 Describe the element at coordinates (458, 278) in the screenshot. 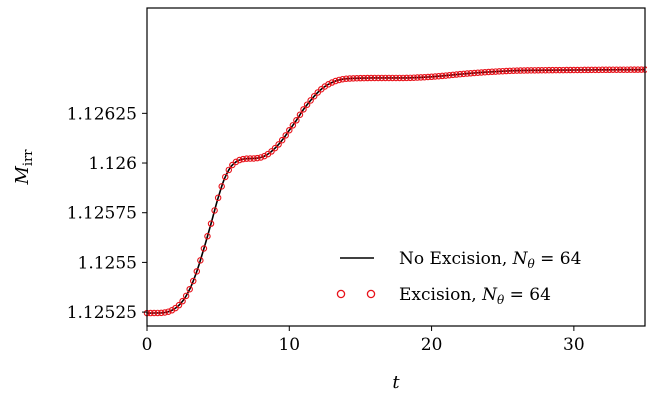

I see `legend: No Excision, Nθ = 64 Excision, Nθ = 64` at that location.